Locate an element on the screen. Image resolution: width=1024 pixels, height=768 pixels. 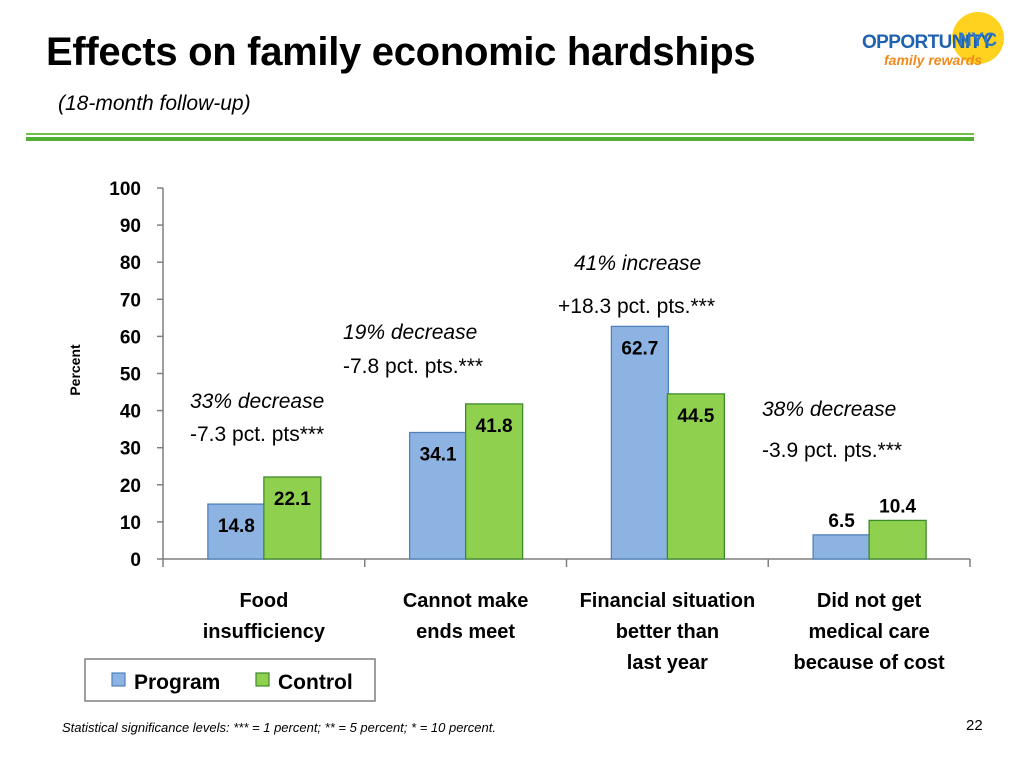
slide-title: Effects on family economic hardships is located at coordinates (401, 52).